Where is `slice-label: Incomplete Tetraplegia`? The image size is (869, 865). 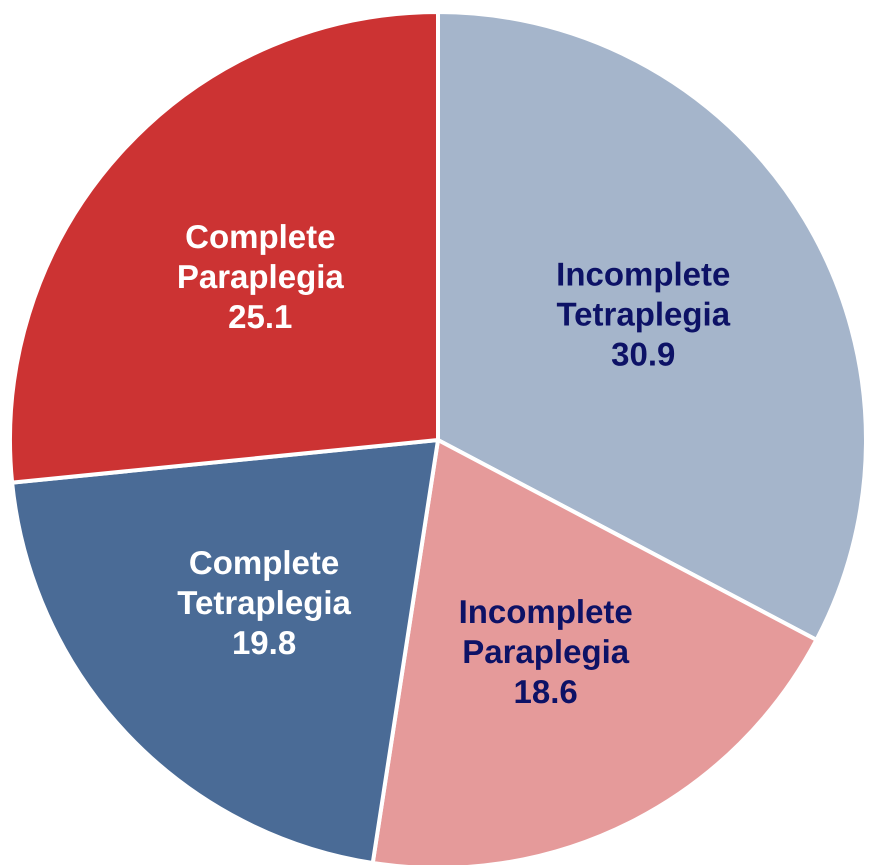 slice-label: Incomplete Tetraplegia is located at coordinates (643, 293).